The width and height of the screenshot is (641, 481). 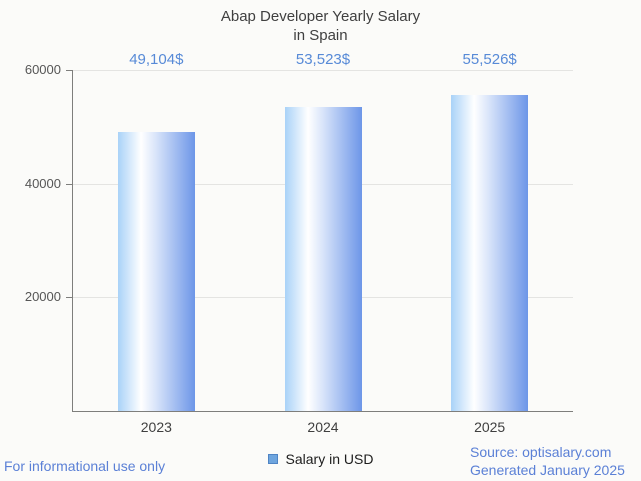 What do you see at coordinates (320, 26) in the screenshot?
I see `chart-title: Abap Developer Yearly Salary in Spain` at bounding box center [320, 26].